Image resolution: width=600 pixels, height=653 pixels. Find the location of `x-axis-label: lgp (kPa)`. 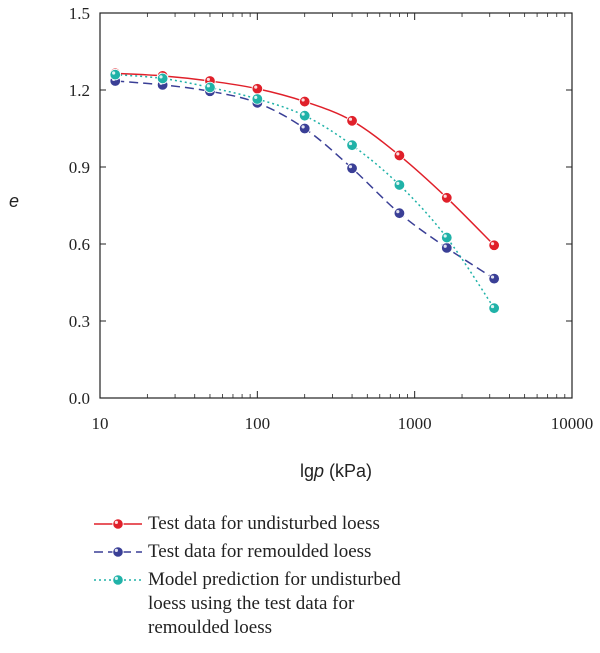

x-axis-label: lgp (kPa) is located at coordinates (336, 471).